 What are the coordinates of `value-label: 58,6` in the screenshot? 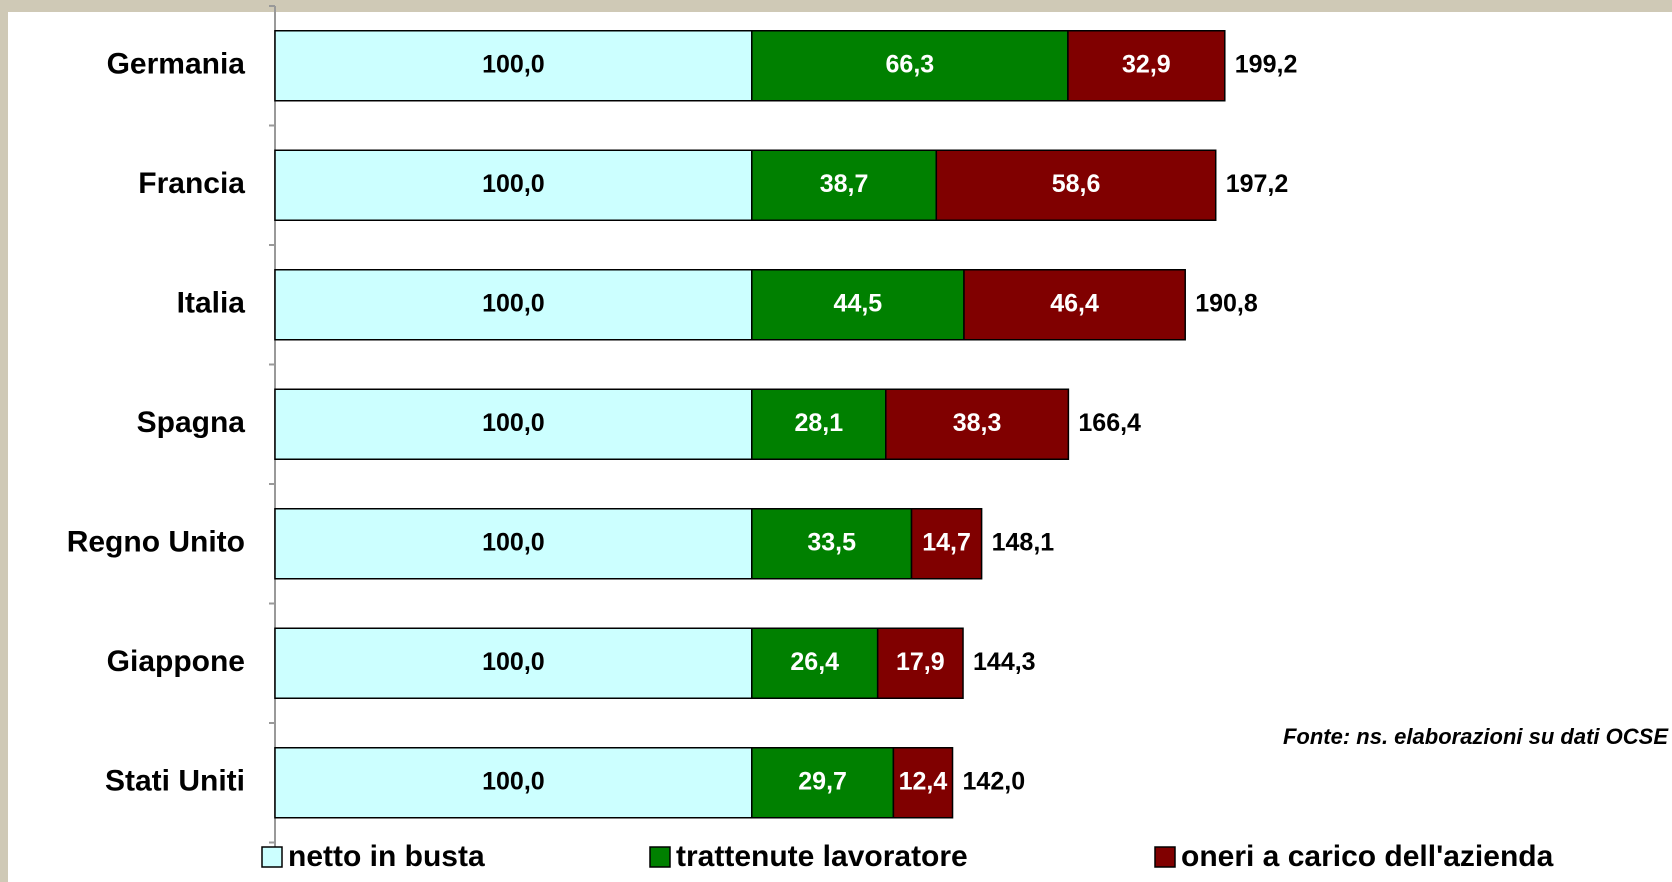 It's located at (1076, 184).